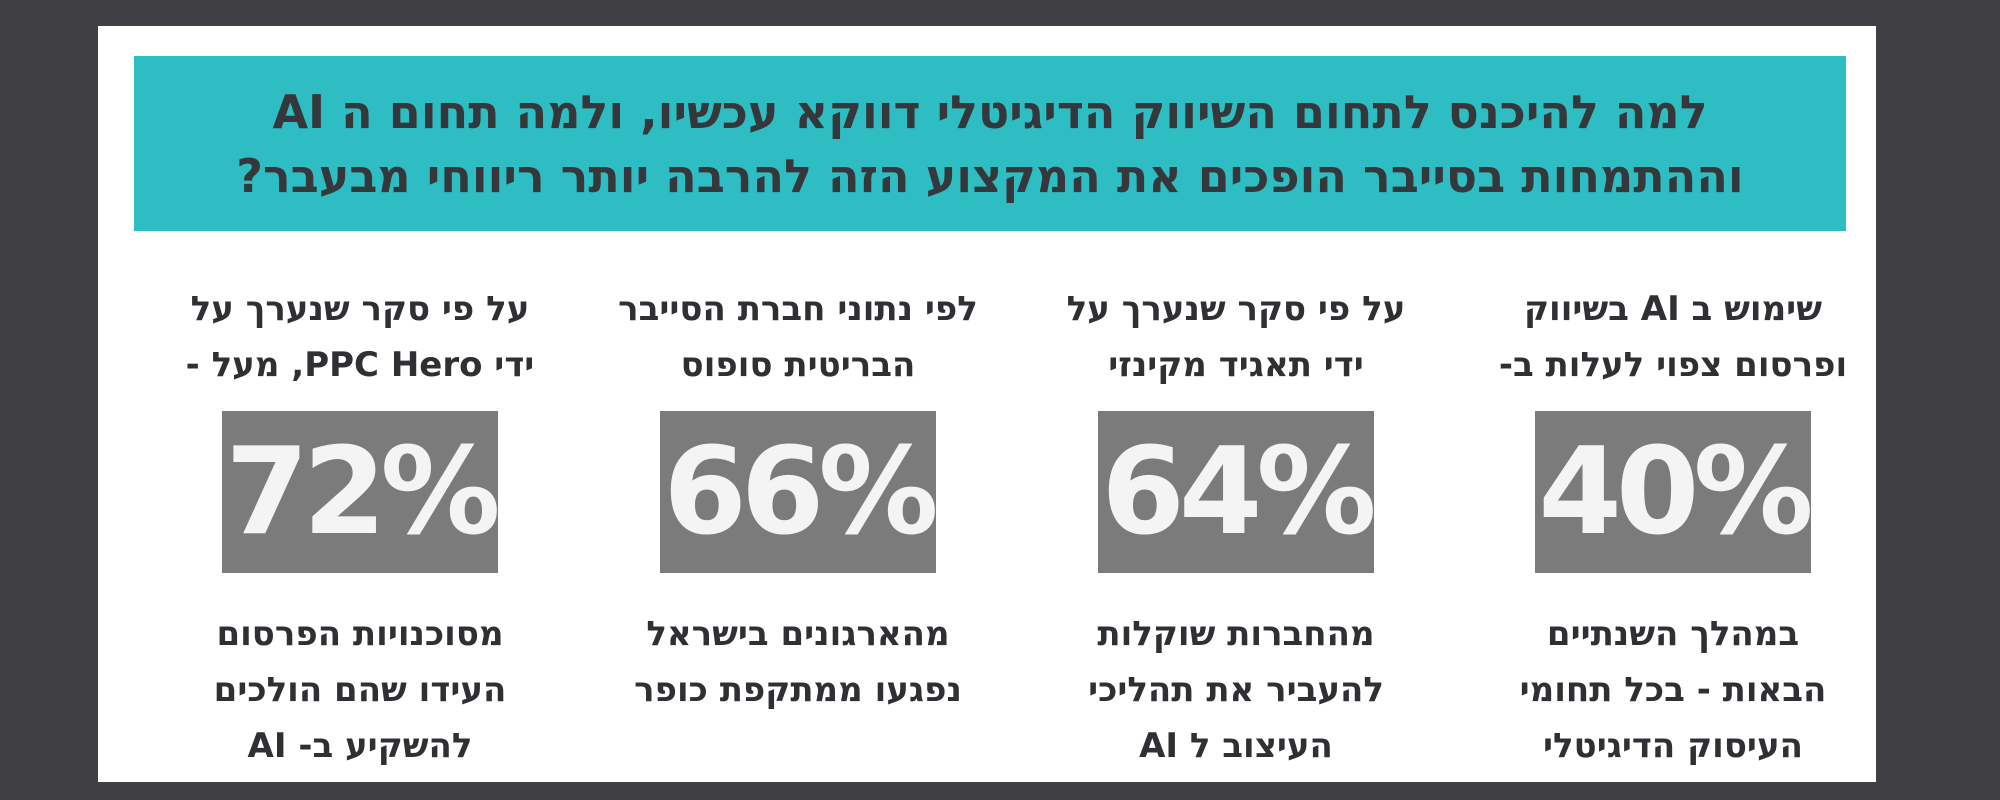 This screenshot has height=800, width=2000. Describe the element at coordinates (798, 337) in the screenshot. I see `stat-intro: לפי נתוני חברת הסייבר הבריטית סופוס` at that location.